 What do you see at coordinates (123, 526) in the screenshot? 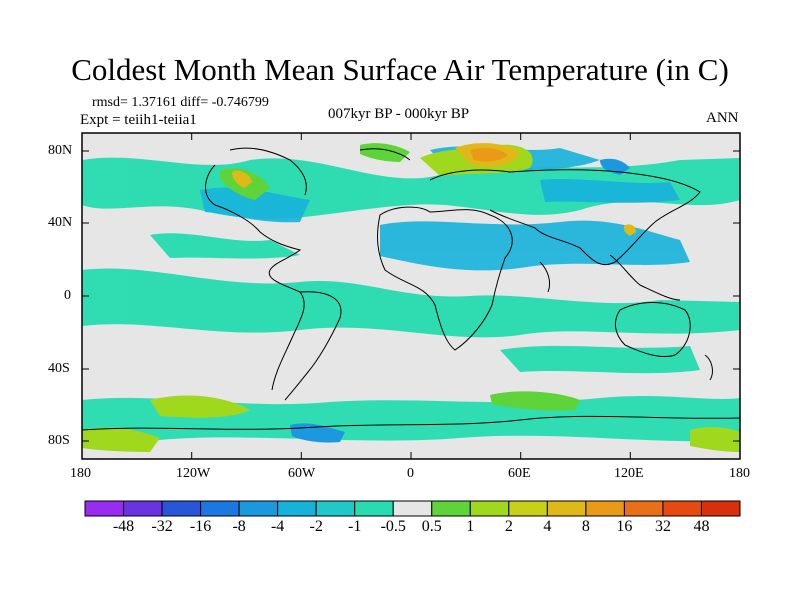
I see `colorbar-label: -48` at bounding box center [123, 526].